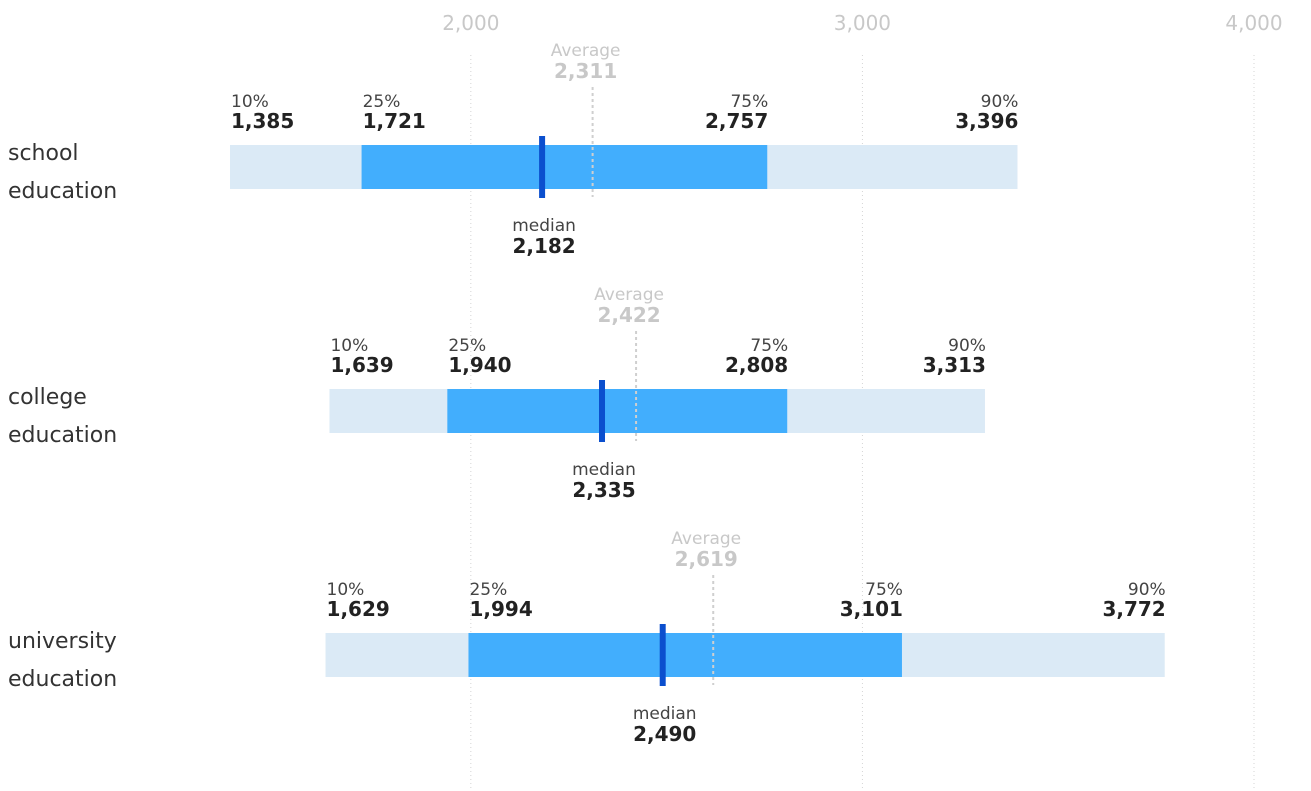 The width and height of the screenshot is (1311, 791). What do you see at coordinates (871, 609) in the screenshot?
I see `p75-value: 3,101` at bounding box center [871, 609].